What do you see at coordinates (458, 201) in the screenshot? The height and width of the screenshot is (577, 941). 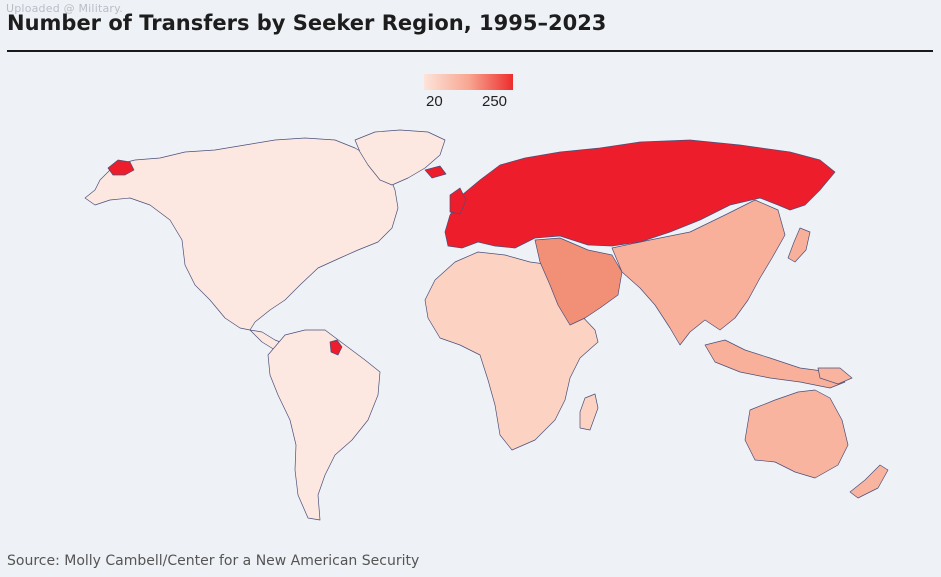 I see `region-british-isles` at bounding box center [458, 201].